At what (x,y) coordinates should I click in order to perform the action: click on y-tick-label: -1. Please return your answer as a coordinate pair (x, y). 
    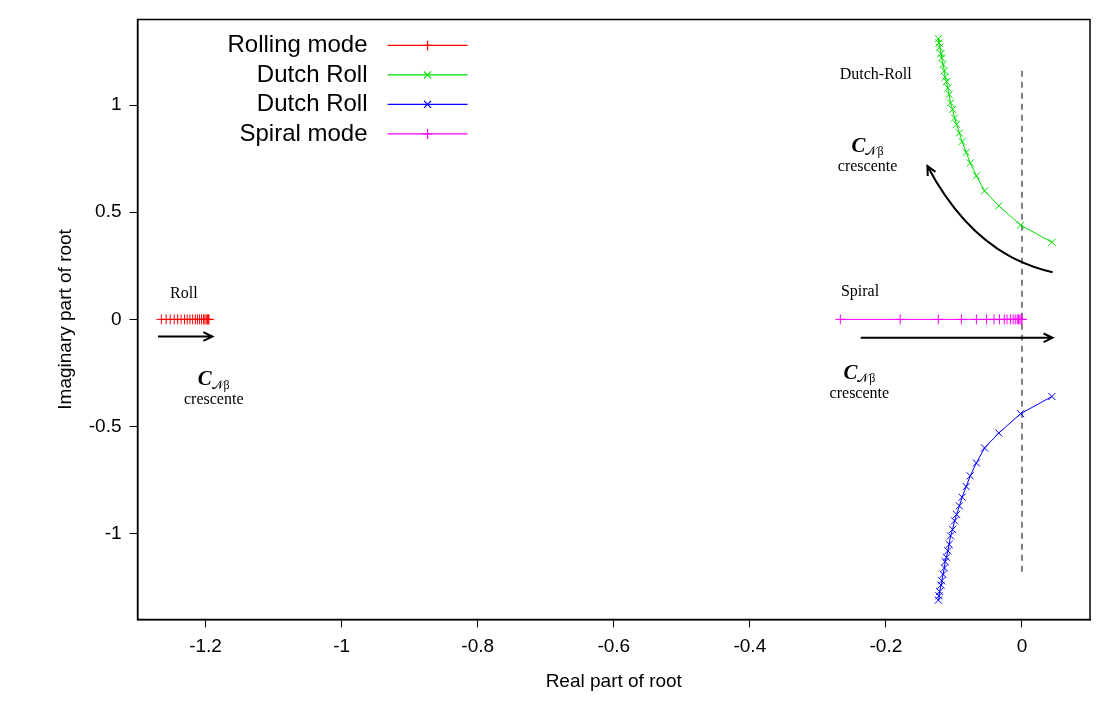
    Looking at the image, I should click on (113, 532).